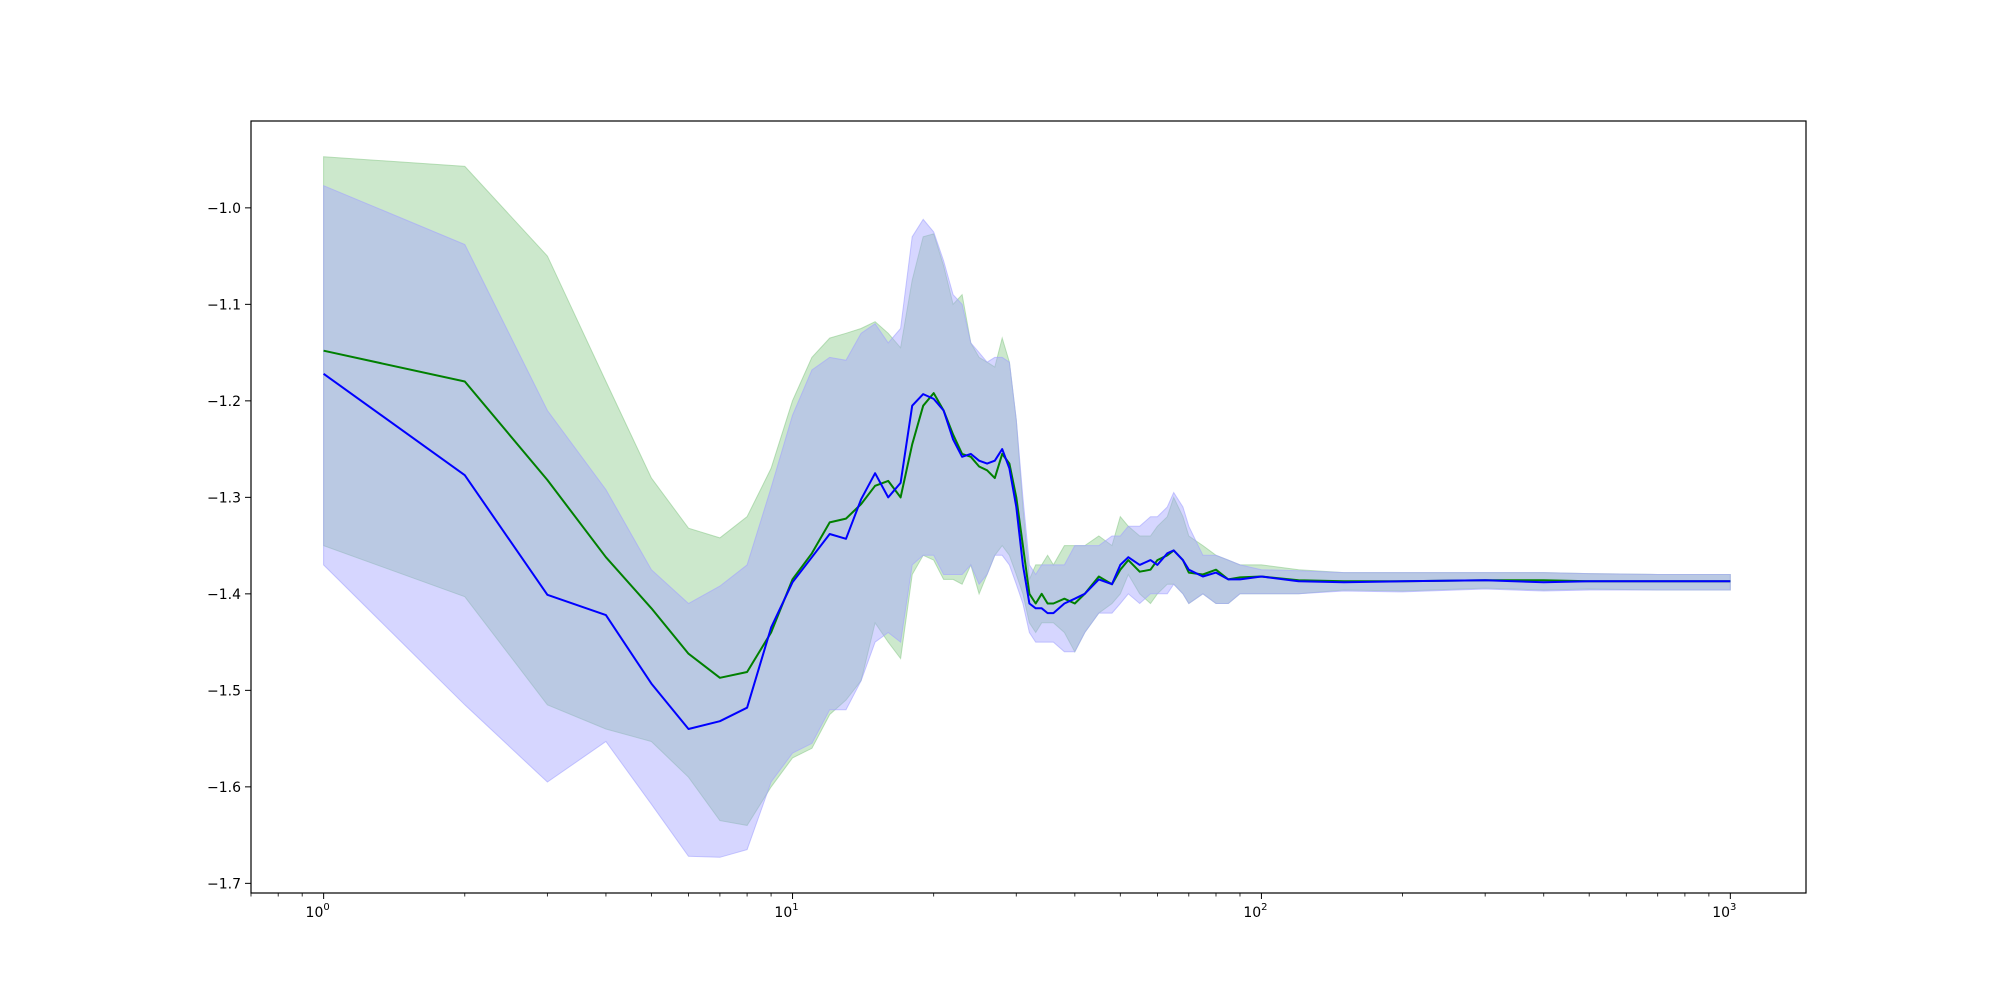  Describe the element at coordinates (786, 911) in the screenshot. I see `x-tick-label-1: 10¹` at that location.